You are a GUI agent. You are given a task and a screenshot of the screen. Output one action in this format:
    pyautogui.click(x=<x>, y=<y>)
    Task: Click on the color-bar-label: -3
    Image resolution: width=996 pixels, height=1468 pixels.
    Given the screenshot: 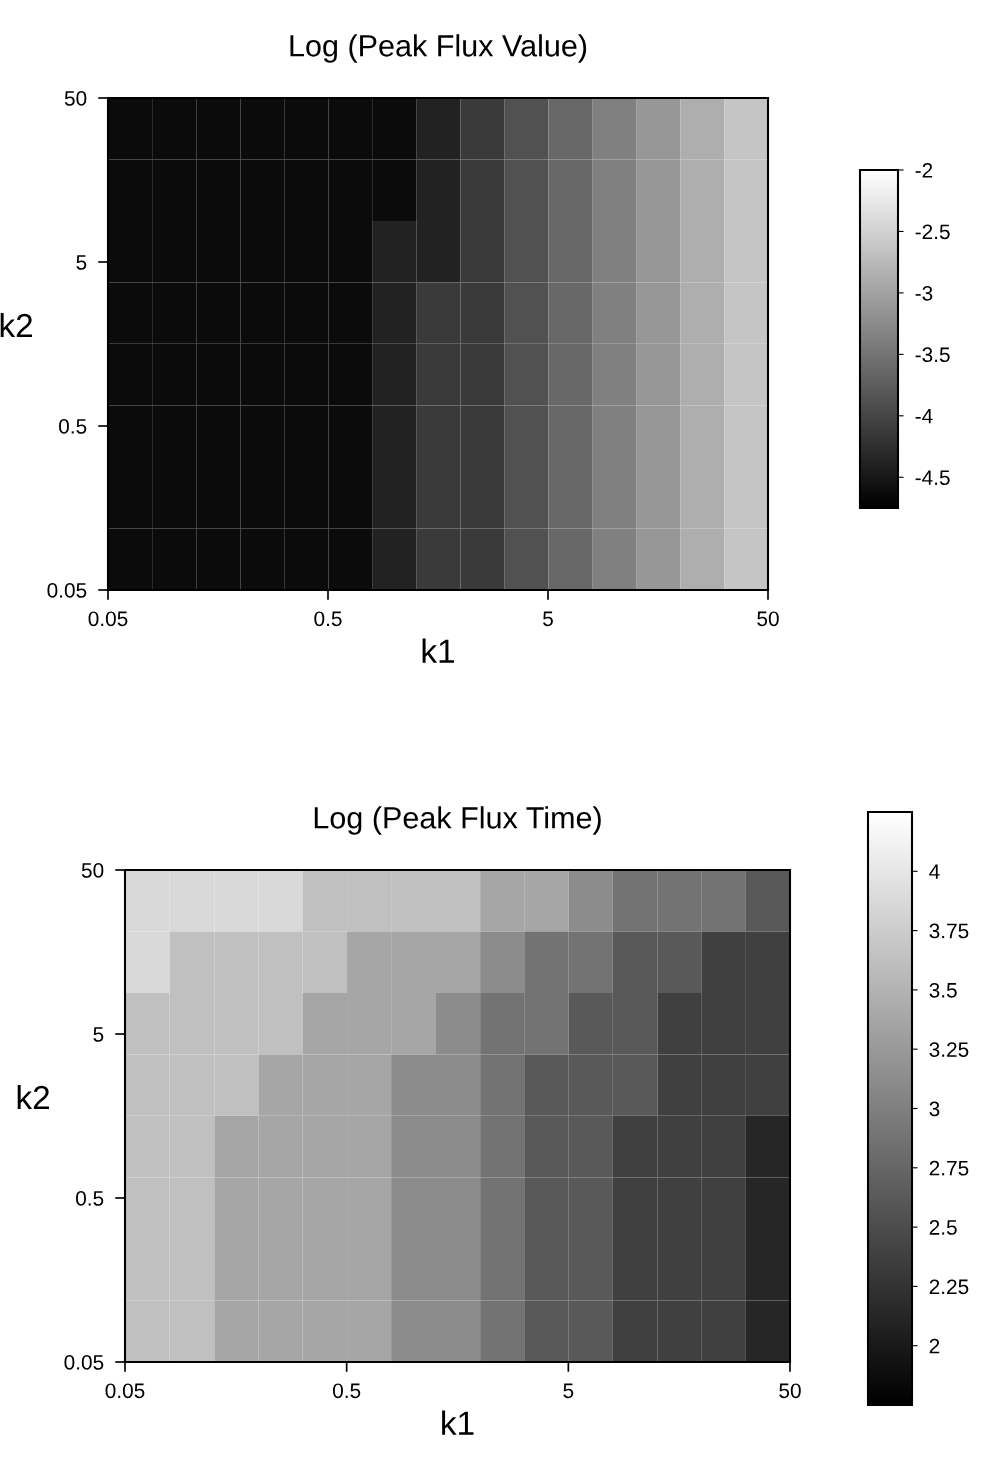 What is the action you would take?
    pyautogui.click(x=924, y=293)
    